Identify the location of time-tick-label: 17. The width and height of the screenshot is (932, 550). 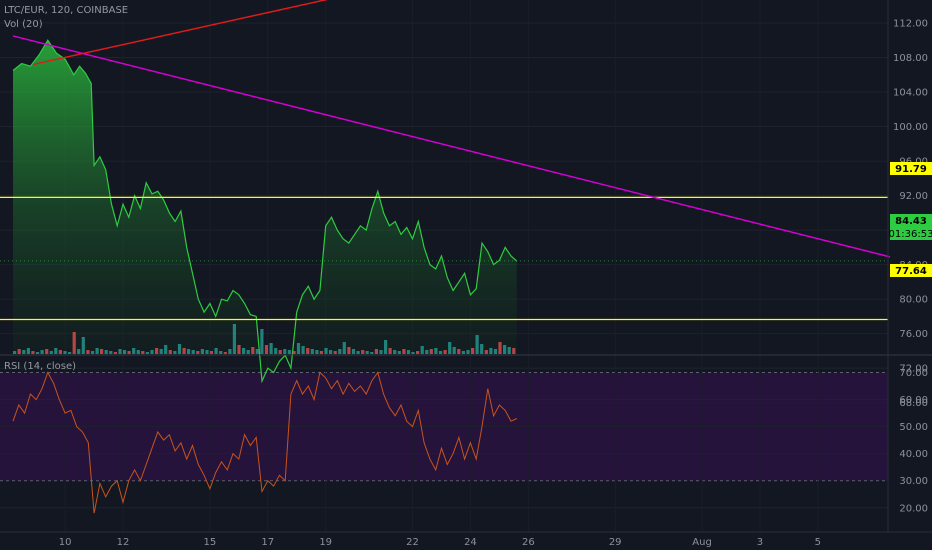
(267, 542).